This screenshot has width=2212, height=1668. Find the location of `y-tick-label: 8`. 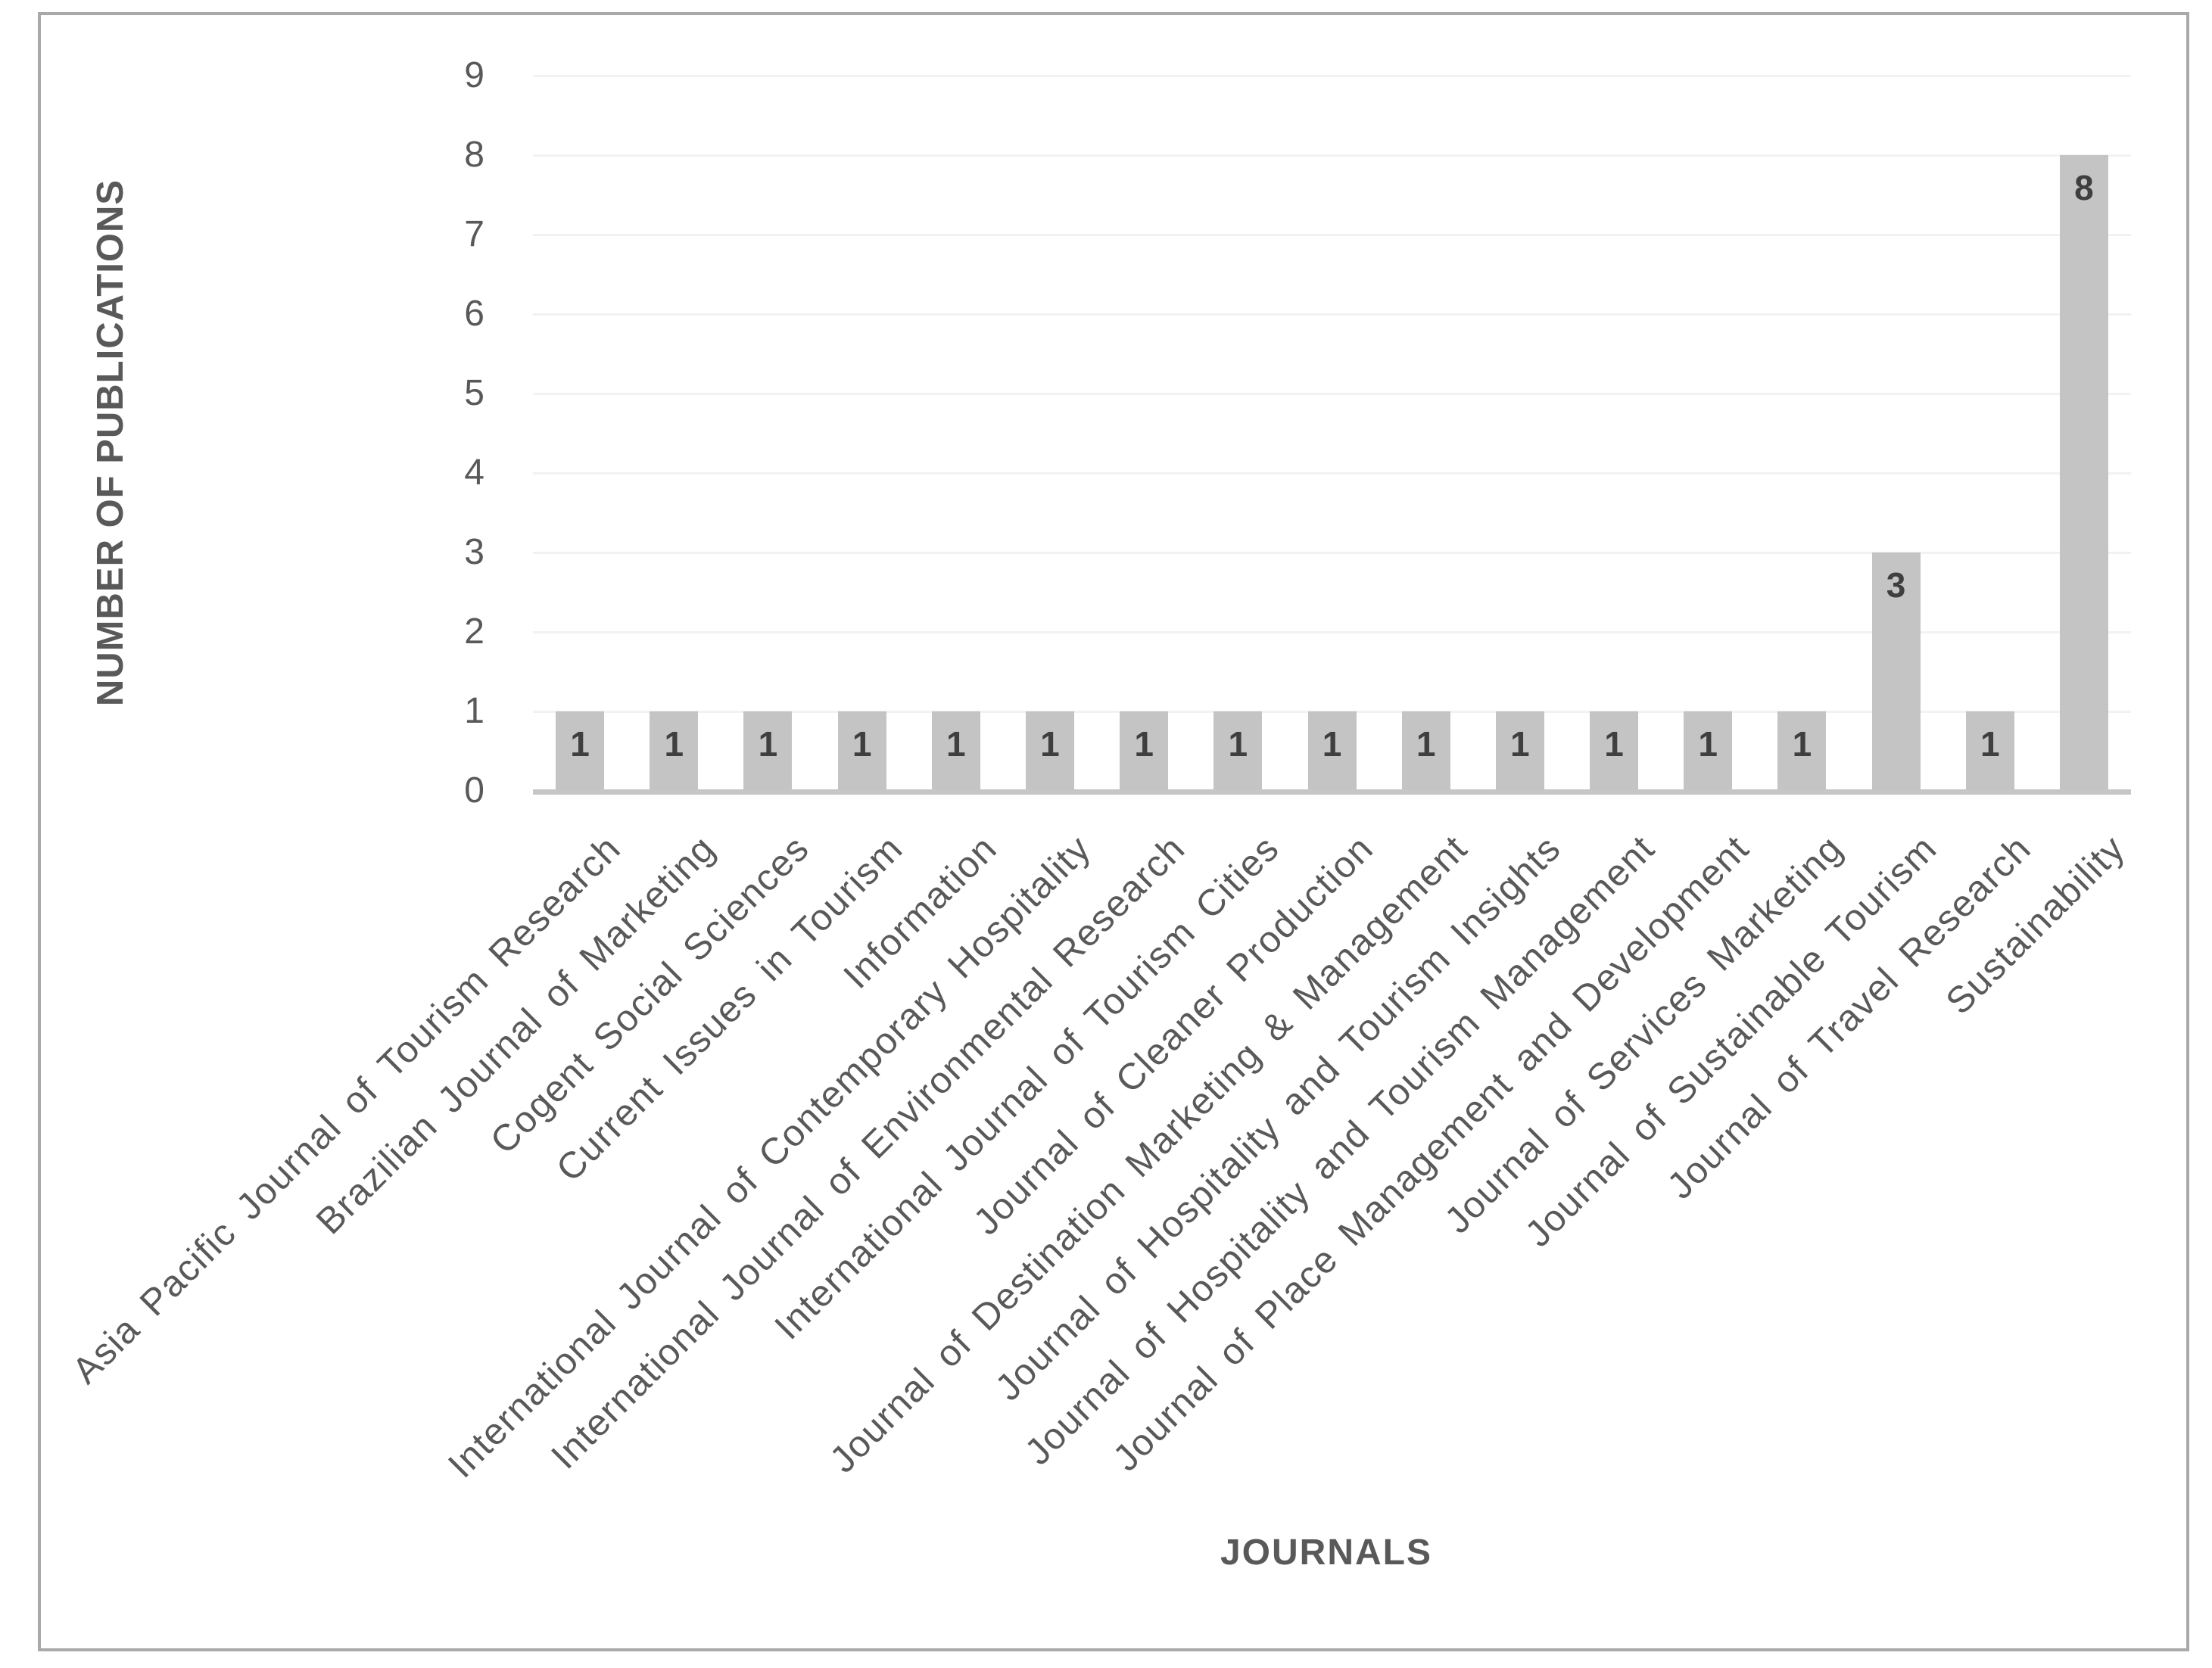

y-tick-label: 8 is located at coordinates (474, 155).